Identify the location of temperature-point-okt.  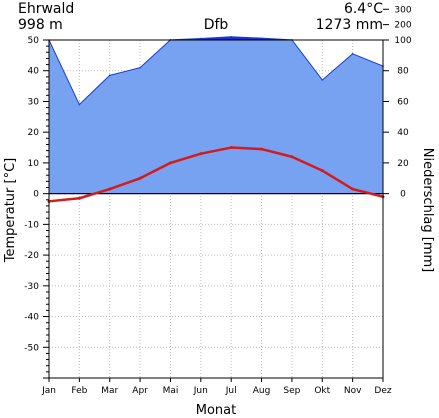
(322, 171).